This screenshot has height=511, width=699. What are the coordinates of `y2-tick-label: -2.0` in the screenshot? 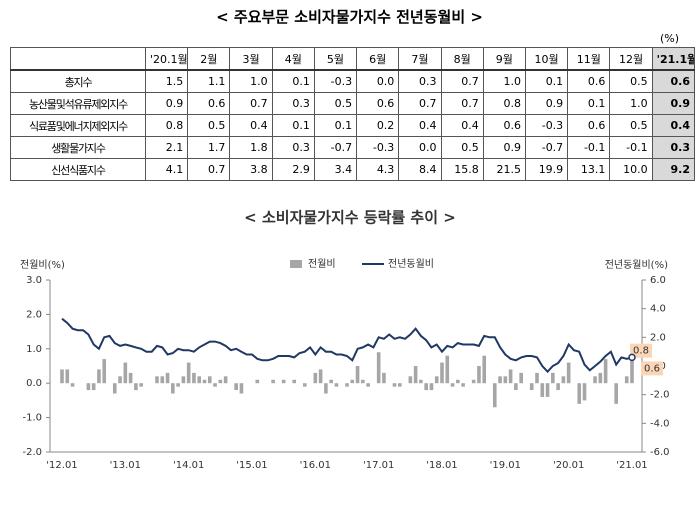 It's located at (660, 395).